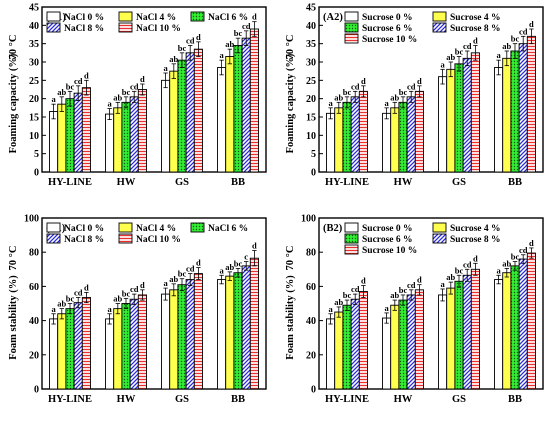 The image size is (550, 424). What do you see at coordinates (311, 44) in the screenshot?
I see `y-tick-label: 35` at bounding box center [311, 44].